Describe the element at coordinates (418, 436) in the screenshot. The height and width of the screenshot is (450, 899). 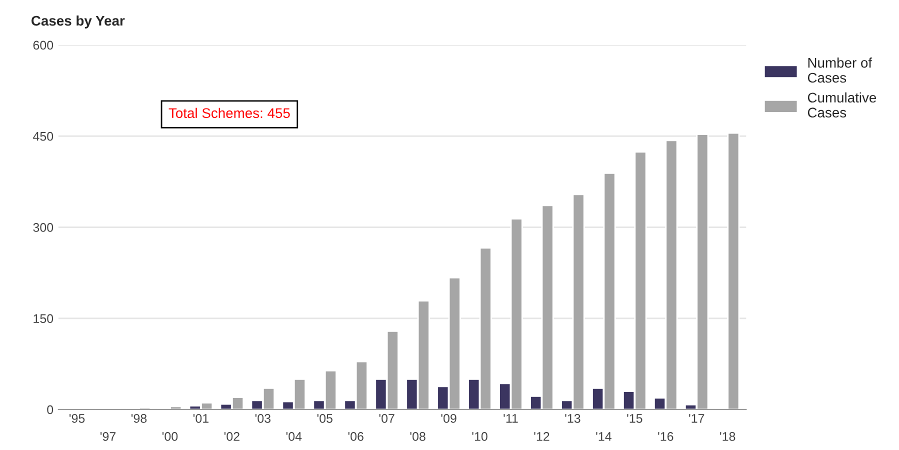
I see `x-tick-label: '08` at that location.